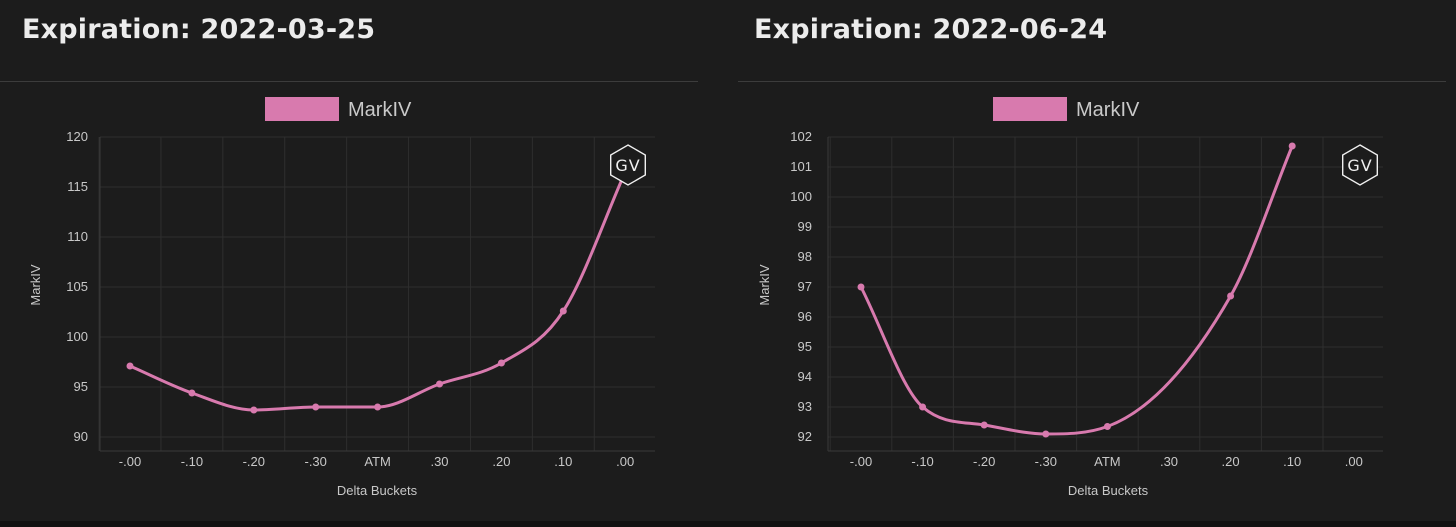  I want to click on bottom-strip, so click(728, 524).